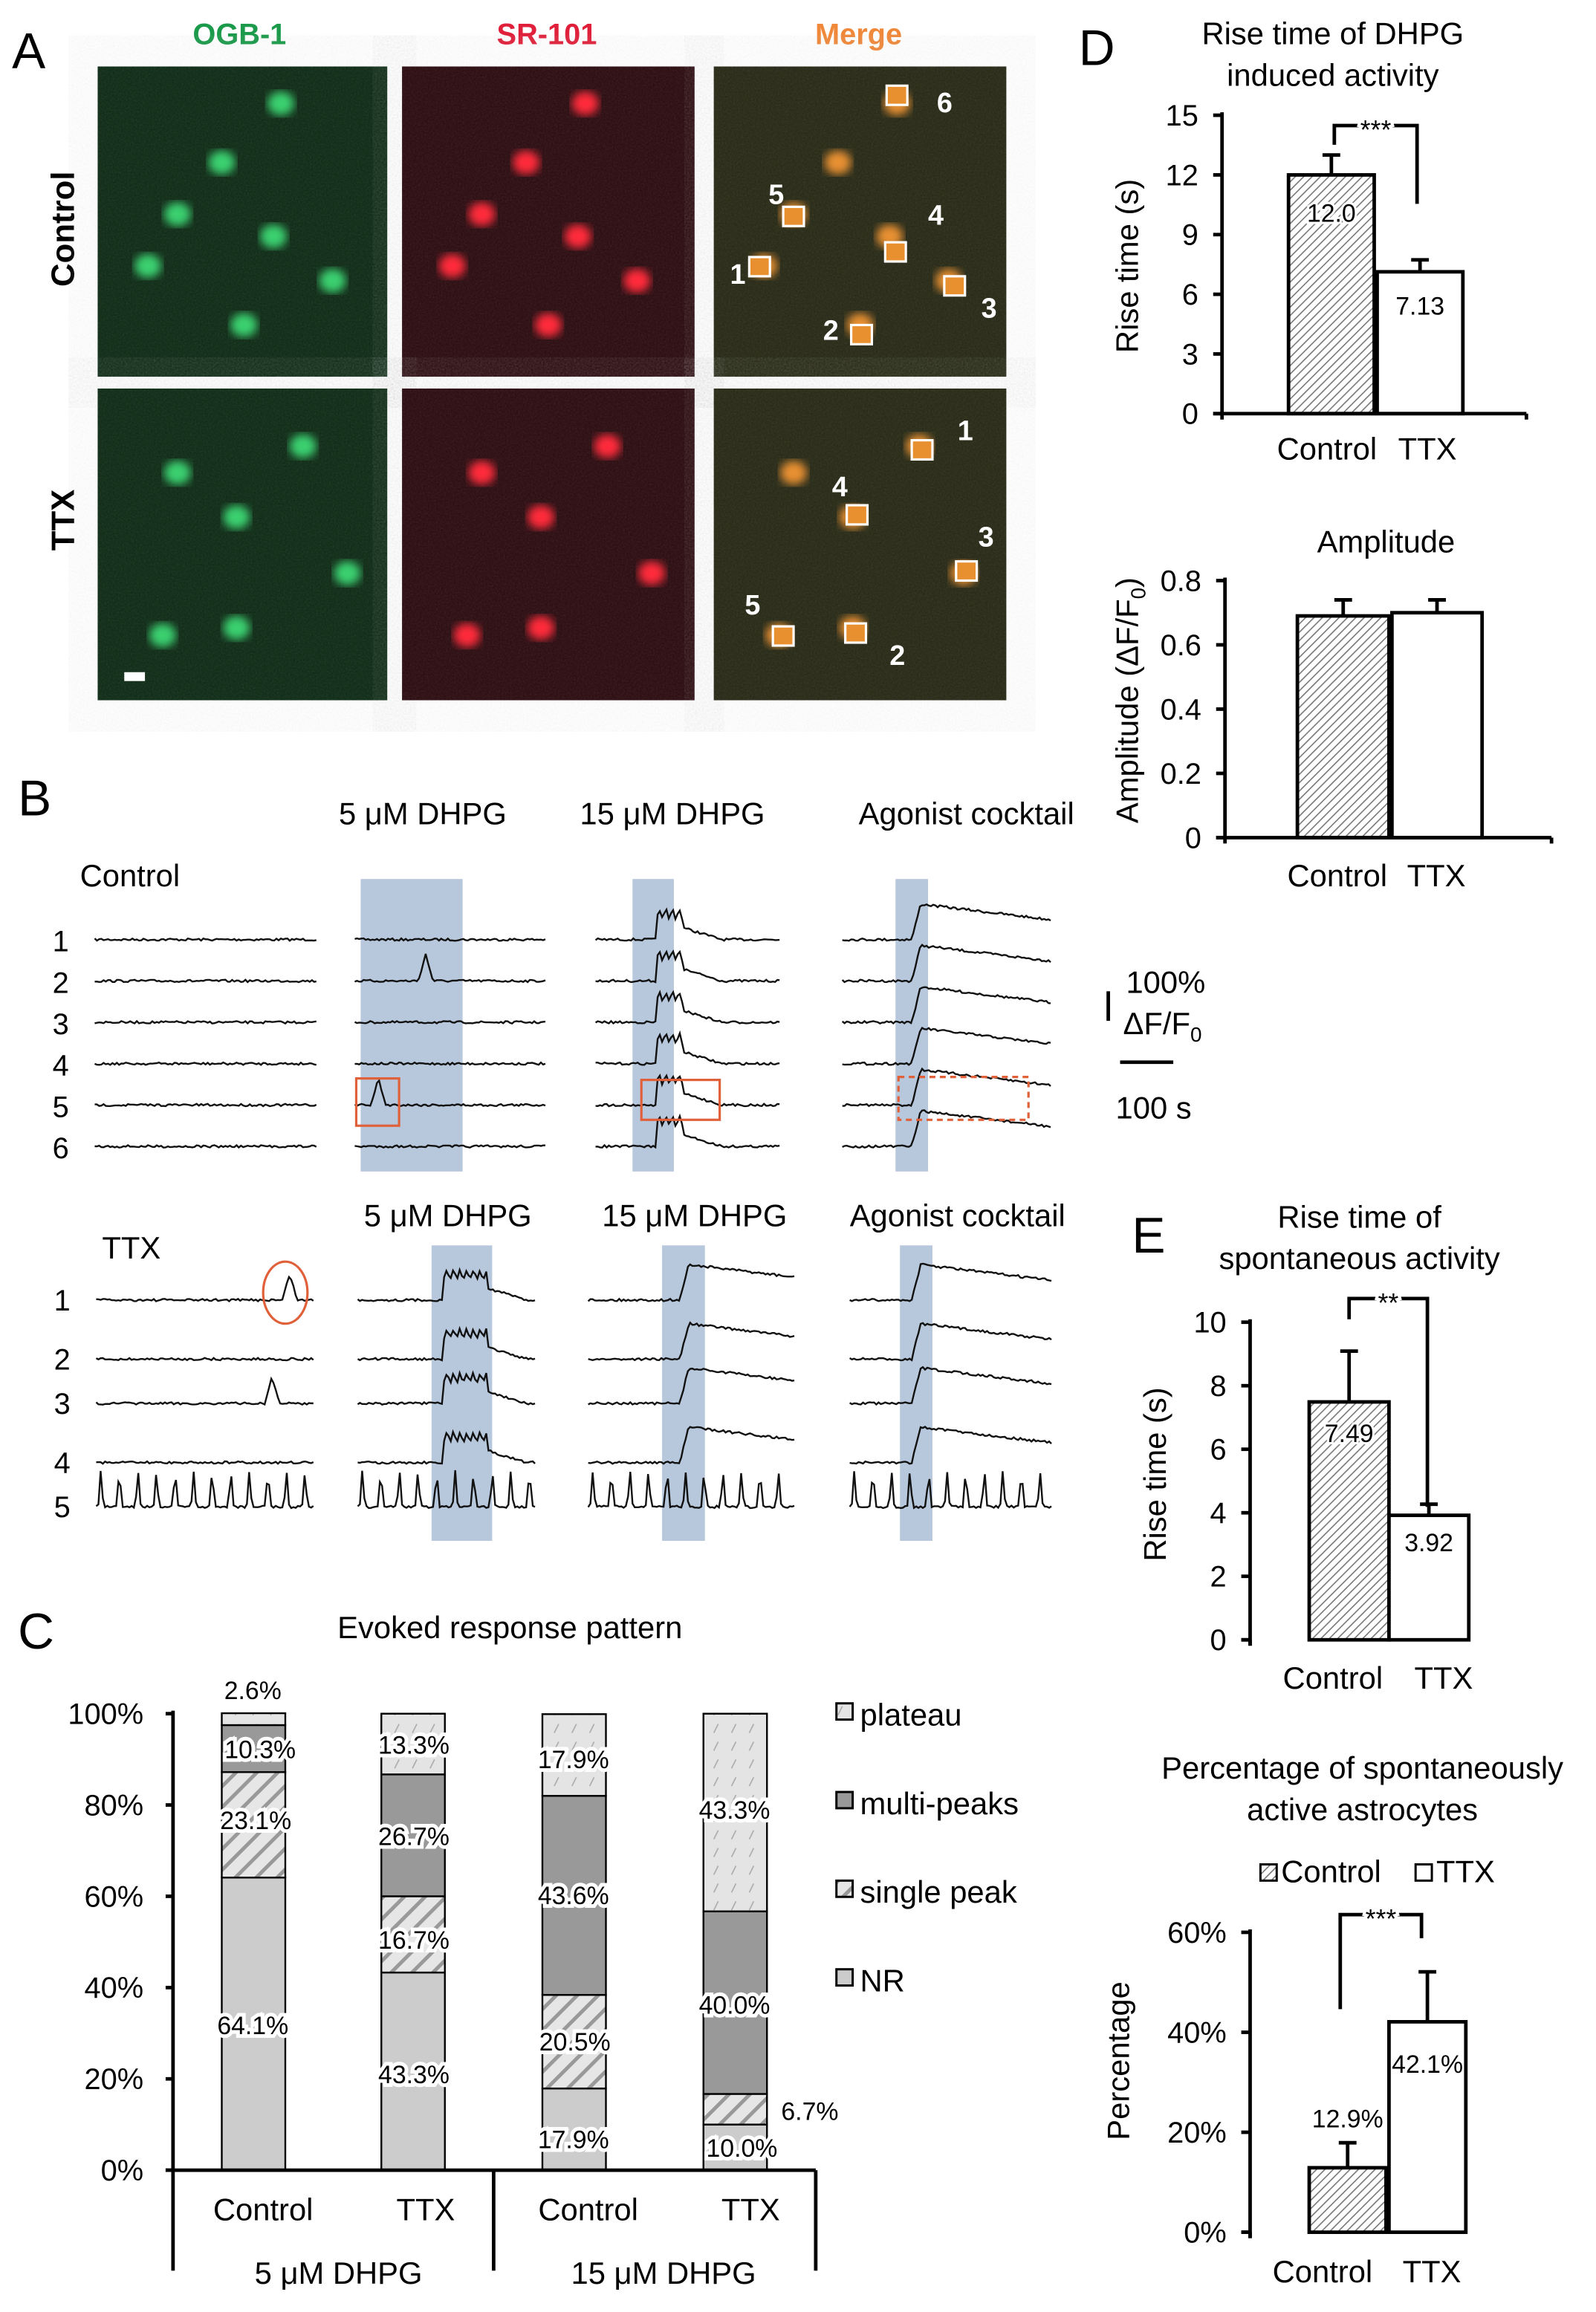  What do you see at coordinates (845, 1800) in the screenshot?
I see `legend-swatch` at bounding box center [845, 1800].